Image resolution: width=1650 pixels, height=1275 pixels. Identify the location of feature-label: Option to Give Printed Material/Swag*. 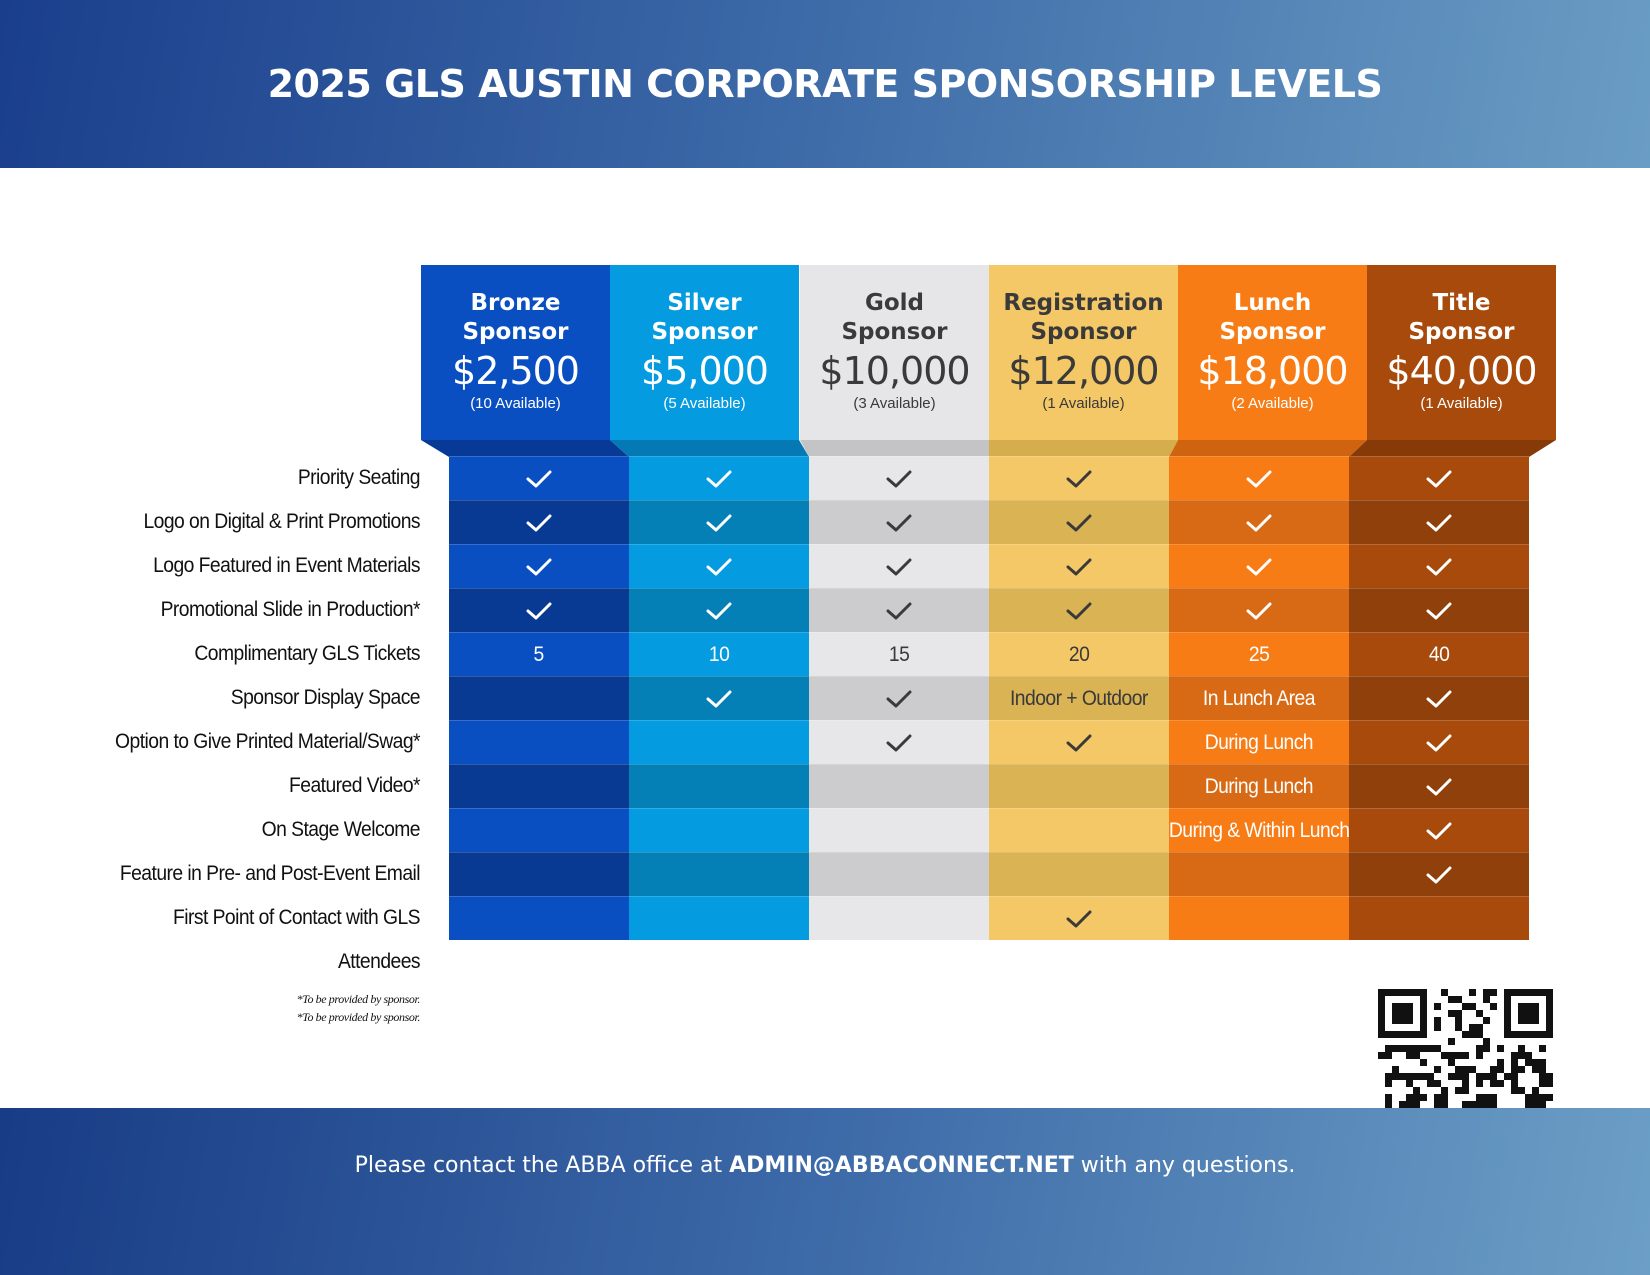
(268, 741).